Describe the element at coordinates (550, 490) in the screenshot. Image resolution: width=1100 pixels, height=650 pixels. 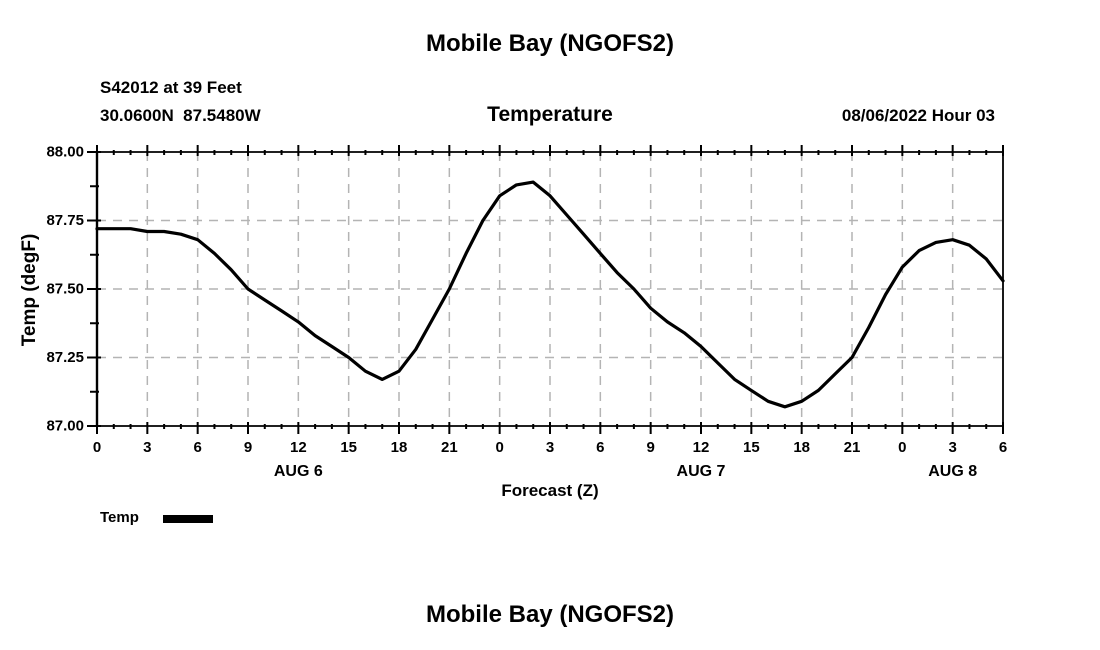
I see `x-axis-title: Forecast (Z)` at that location.